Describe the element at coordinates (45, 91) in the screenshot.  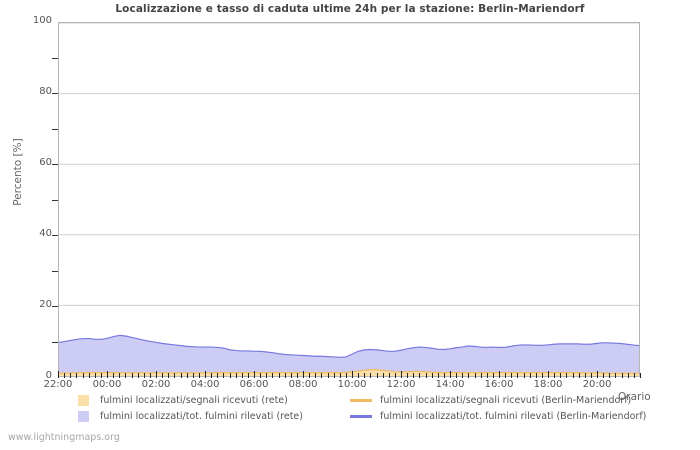
I see `y-tick-label: 80` at that location.